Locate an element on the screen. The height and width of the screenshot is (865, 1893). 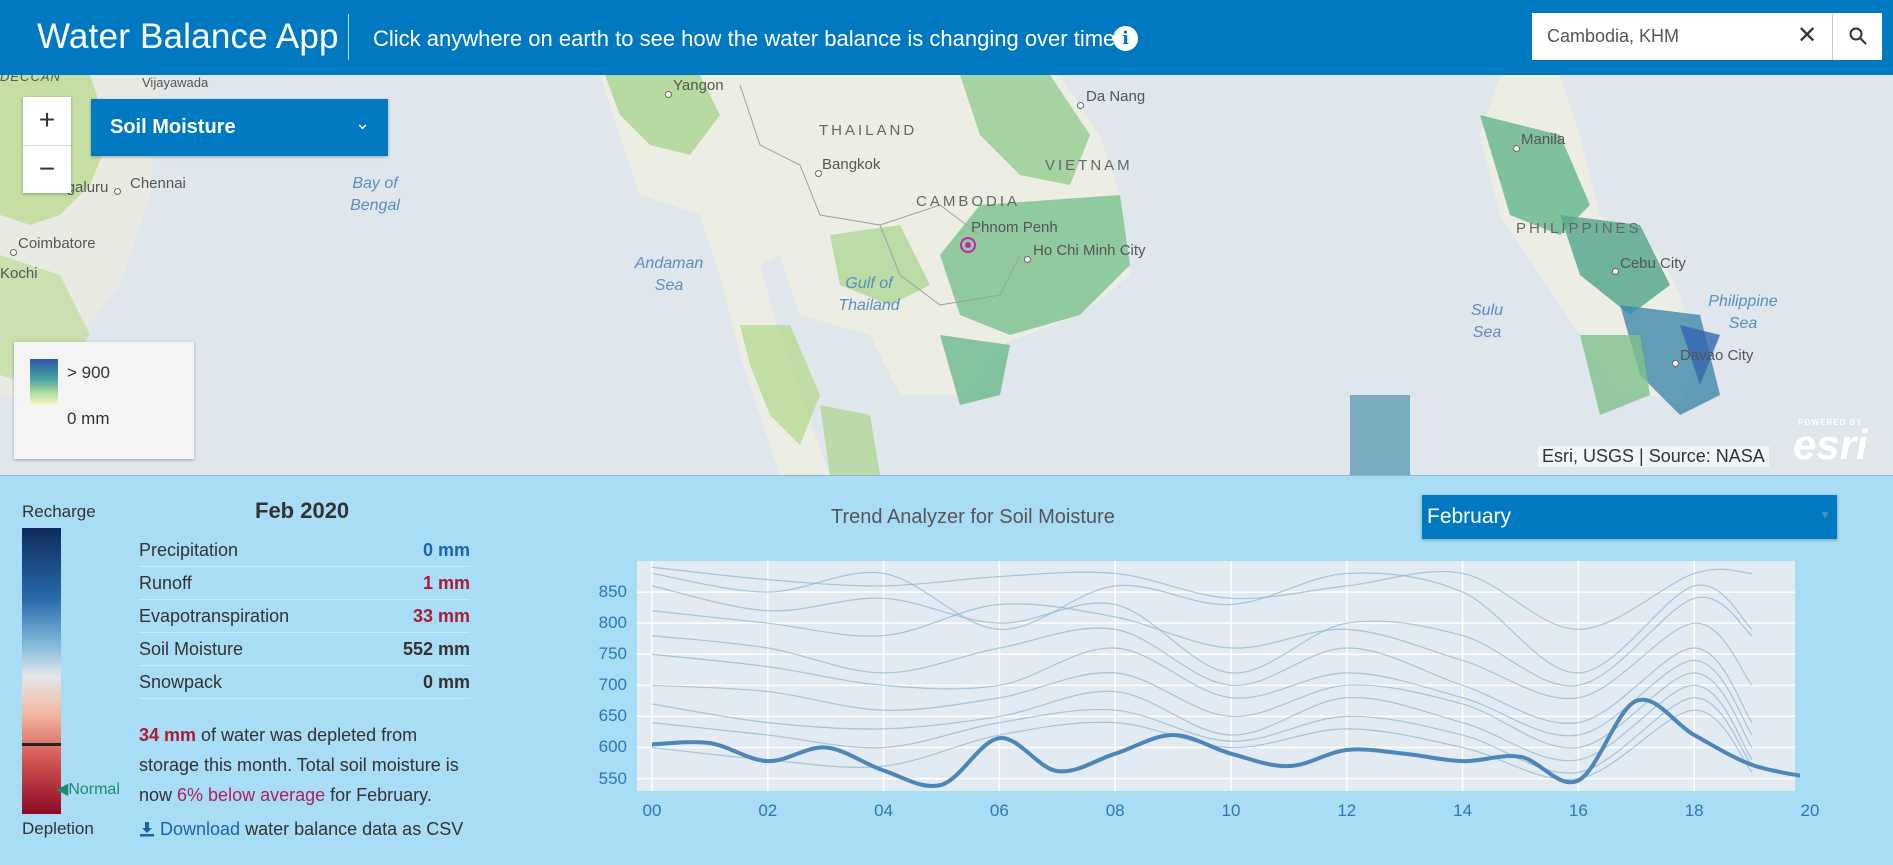
month-title: Feb 2020 is located at coordinates (302, 510).